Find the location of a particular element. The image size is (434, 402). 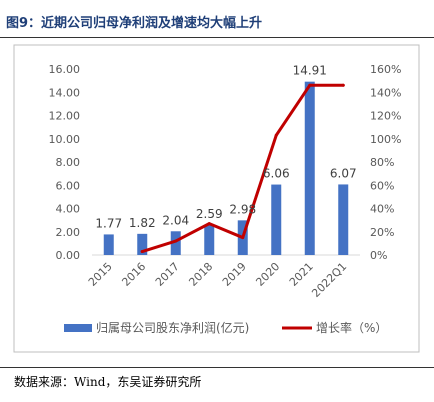

source-note: 数据来源：Wind，东吴证券研究所 is located at coordinates (108, 382).